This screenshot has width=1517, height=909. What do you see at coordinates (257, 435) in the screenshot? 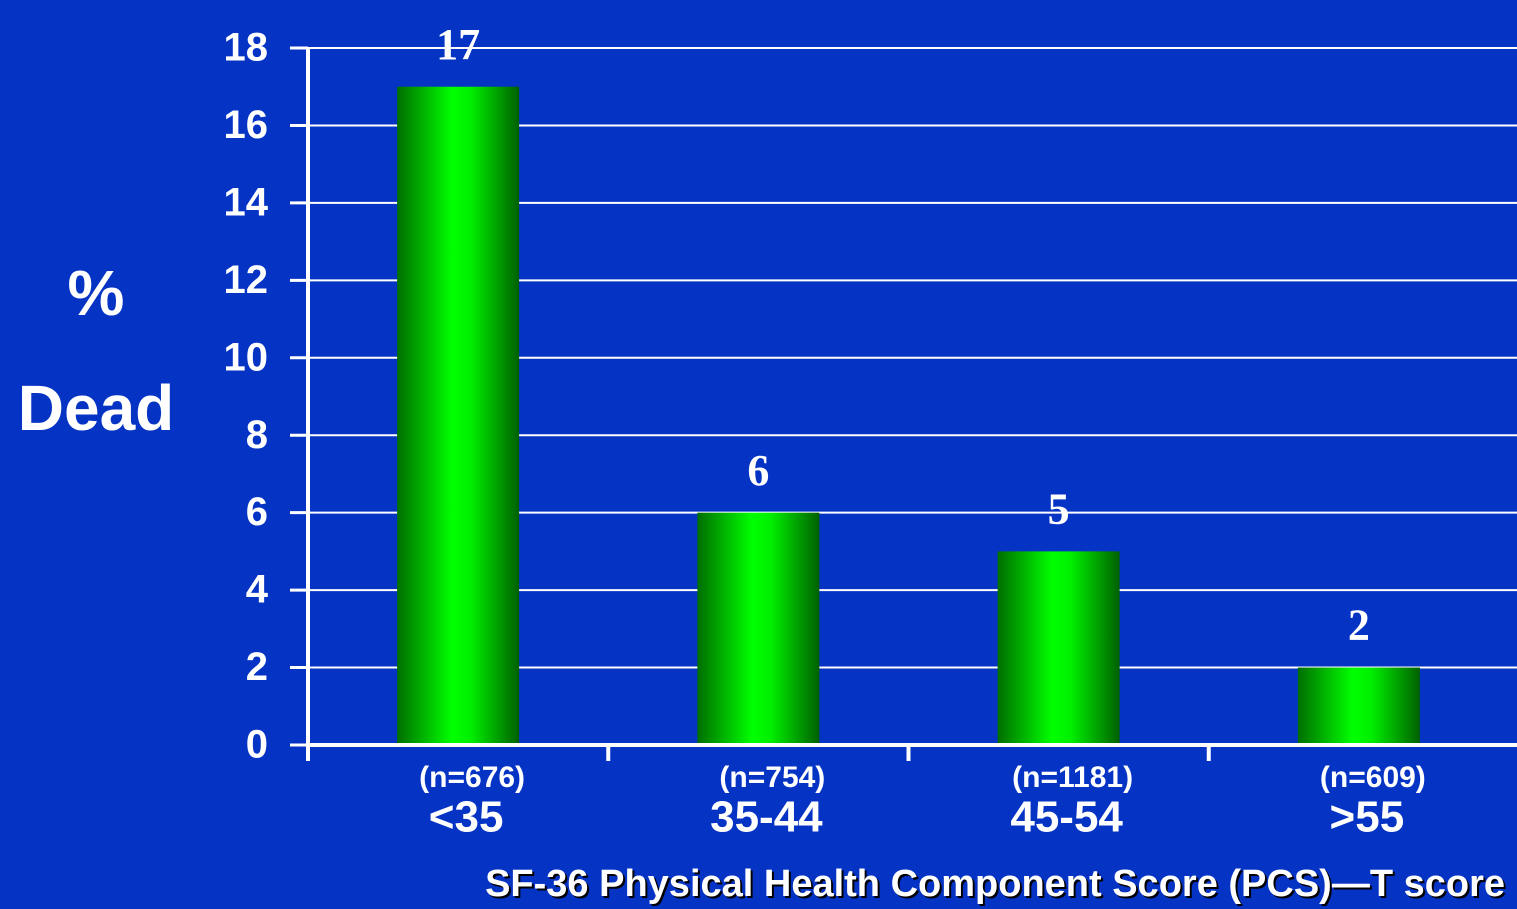
I see `y-tick-label: 8` at bounding box center [257, 435].